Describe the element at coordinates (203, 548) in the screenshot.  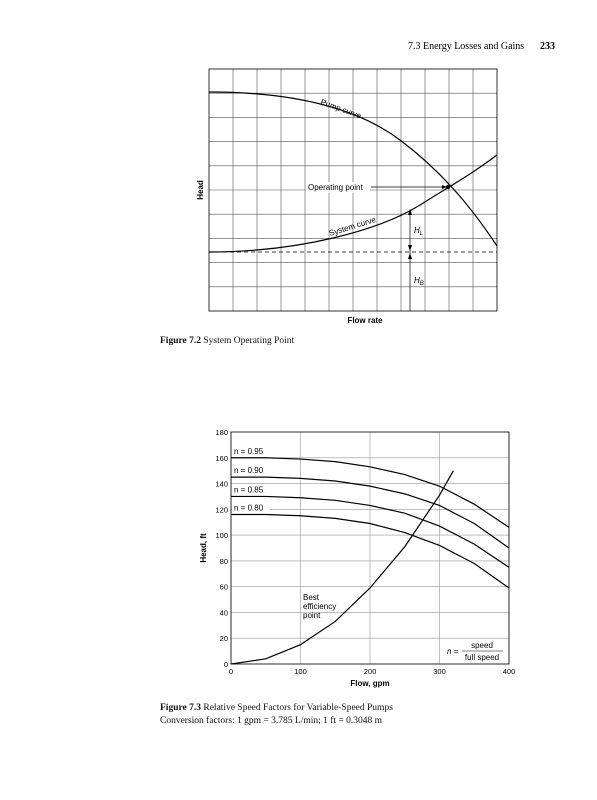
I see `y-axis-label: Head, ft` at that location.